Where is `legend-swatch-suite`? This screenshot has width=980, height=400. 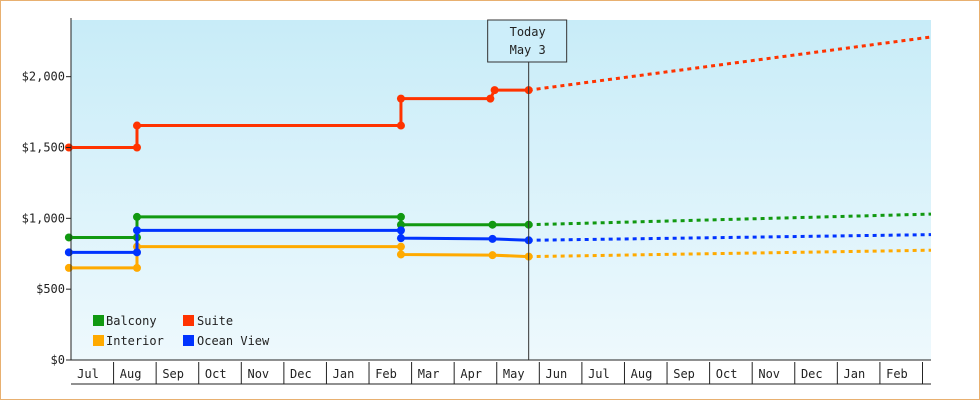 legend-swatch-suite is located at coordinates (188, 320).